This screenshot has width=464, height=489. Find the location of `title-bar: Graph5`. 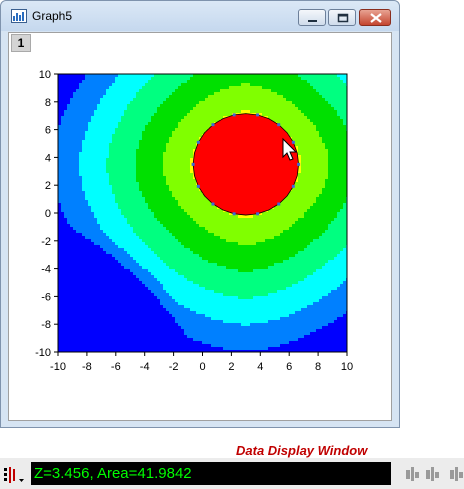

title-bar: Graph5 is located at coordinates (200, 16).